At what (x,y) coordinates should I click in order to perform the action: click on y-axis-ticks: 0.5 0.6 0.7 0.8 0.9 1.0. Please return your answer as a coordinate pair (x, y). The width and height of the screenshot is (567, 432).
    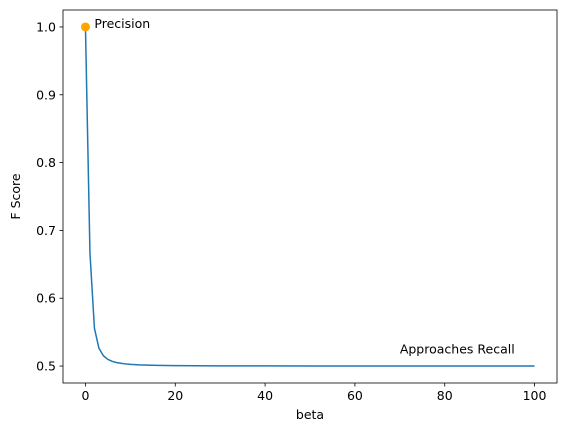
    Looking at the image, I should click on (49, 196).